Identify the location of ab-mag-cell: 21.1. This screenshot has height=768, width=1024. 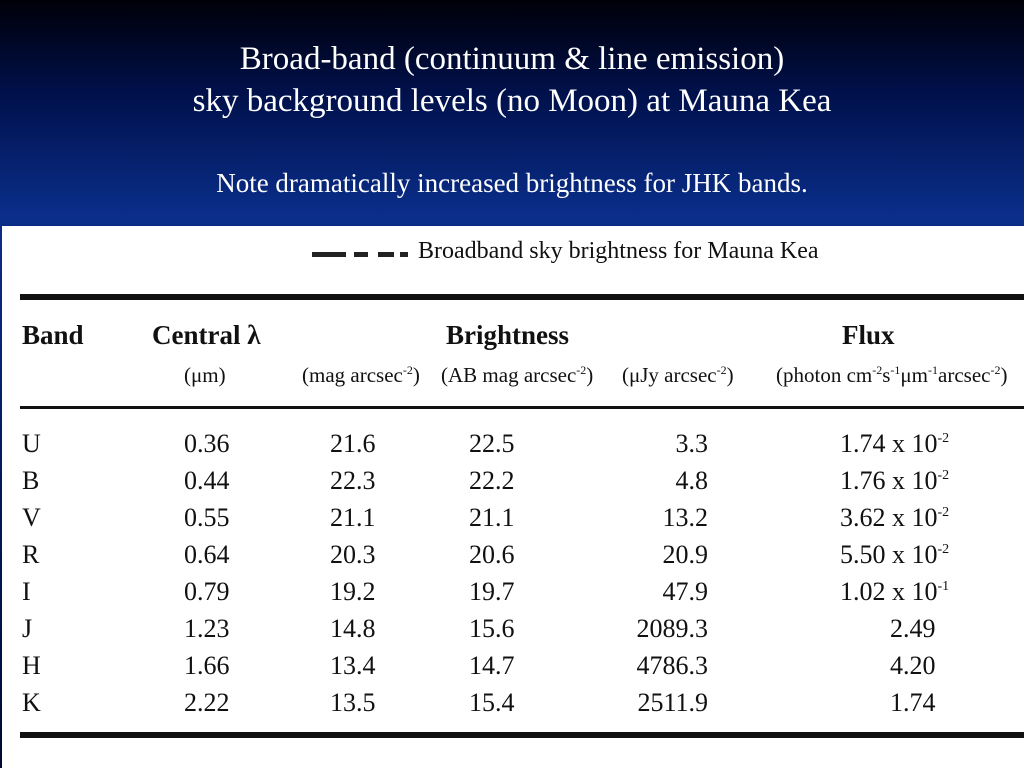
(492, 517).